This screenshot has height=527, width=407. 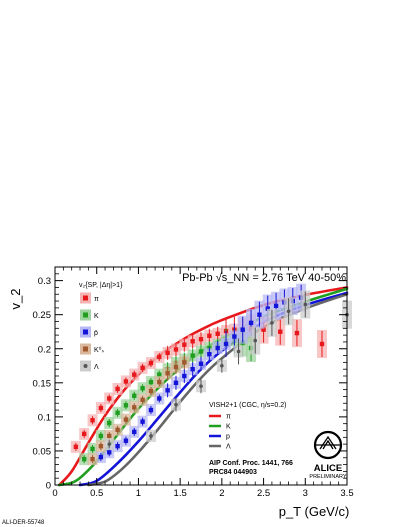 I want to click on alice-logo: ALICE PRELIMINARY, so click(x=328, y=455).